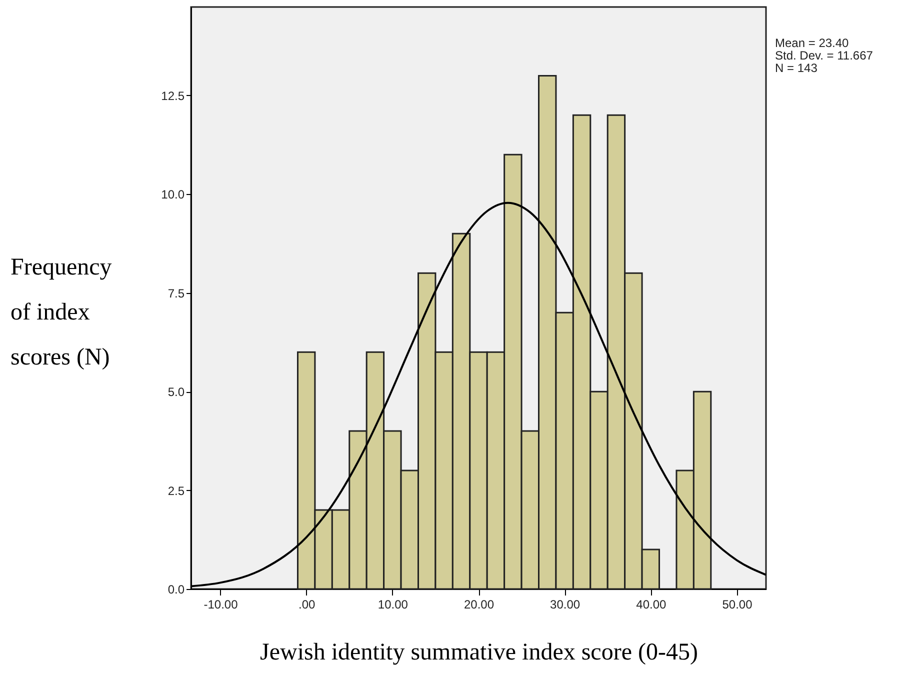 The image size is (905, 679). What do you see at coordinates (479, 605) in the screenshot?
I see `x-tick-label: 20.00` at bounding box center [479, 605].